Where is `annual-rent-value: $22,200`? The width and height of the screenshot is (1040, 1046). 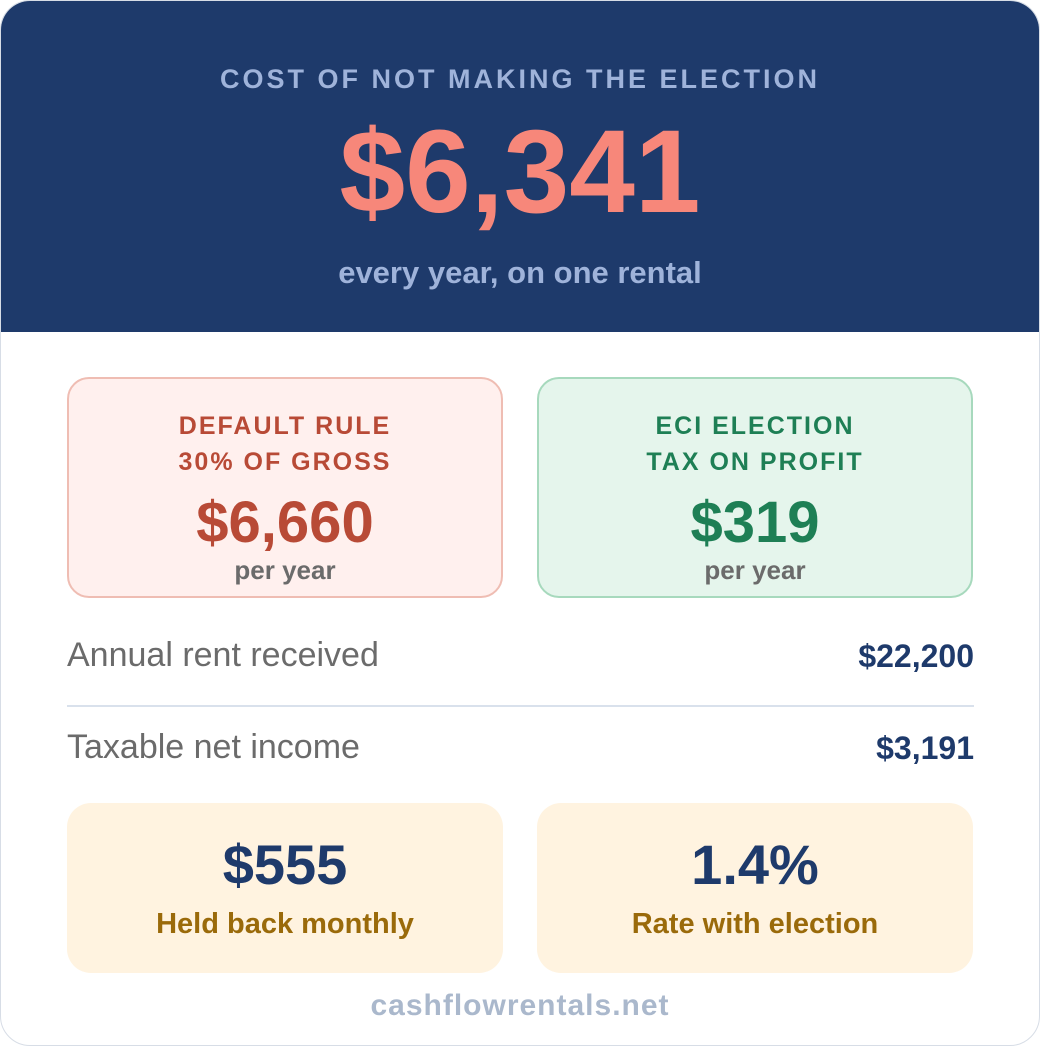
annual-rent-value: $22,200 is located at coordinates (916, 656).